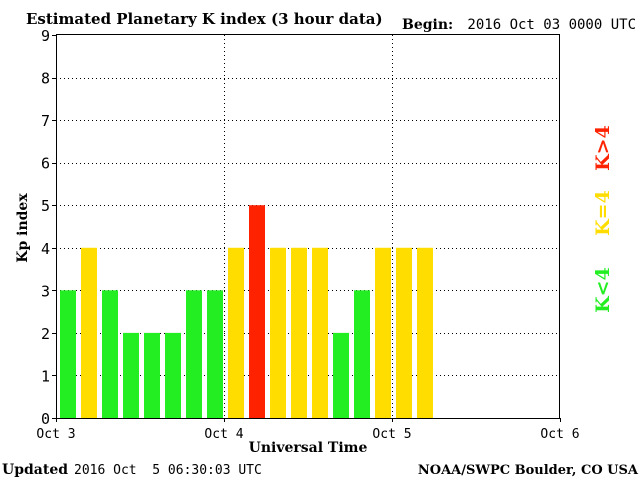 The image size is (640, 480). What do you see at coordinates (603, 290) in the screenshot?
I see `legend-item-k-lt-4: K<4` at bounding box center [603, 290].